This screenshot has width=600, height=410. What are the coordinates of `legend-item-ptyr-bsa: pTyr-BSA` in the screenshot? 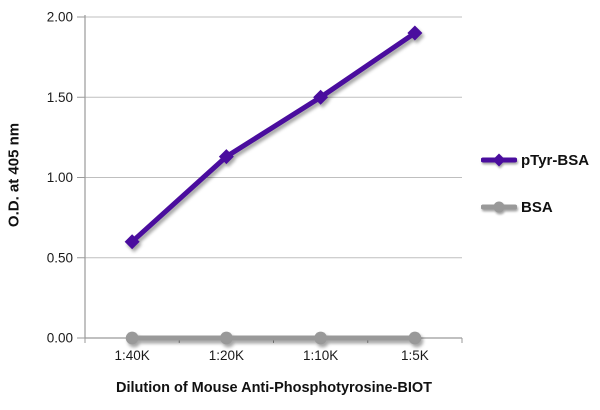 It's located at (535, 160).